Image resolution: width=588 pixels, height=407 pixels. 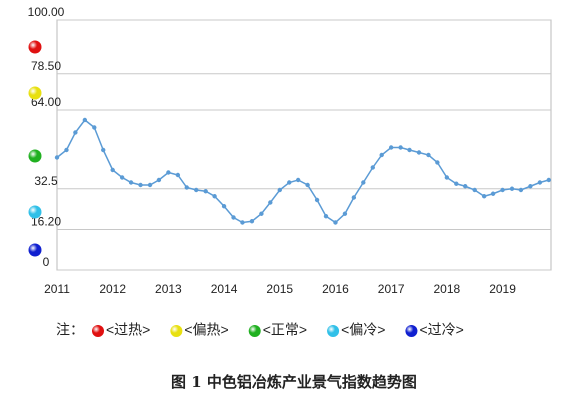 I want to click on legend-item: <偏热>, so click(x=206, y=330).